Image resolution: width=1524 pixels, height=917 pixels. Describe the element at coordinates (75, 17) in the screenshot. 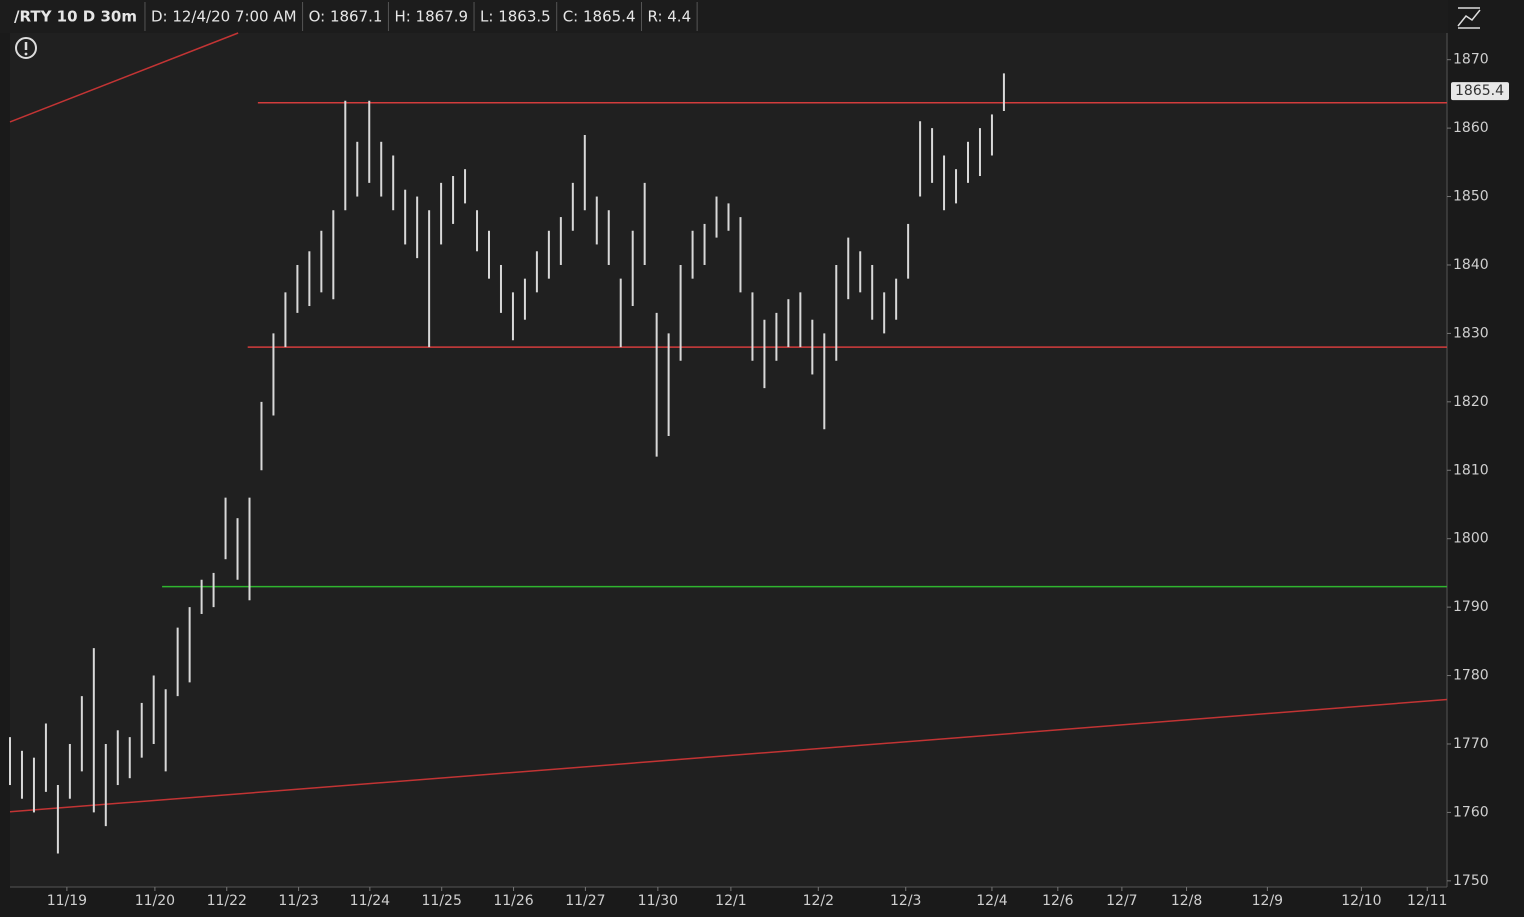

I see `symbol: /RTY 10 D 30m` at that location.